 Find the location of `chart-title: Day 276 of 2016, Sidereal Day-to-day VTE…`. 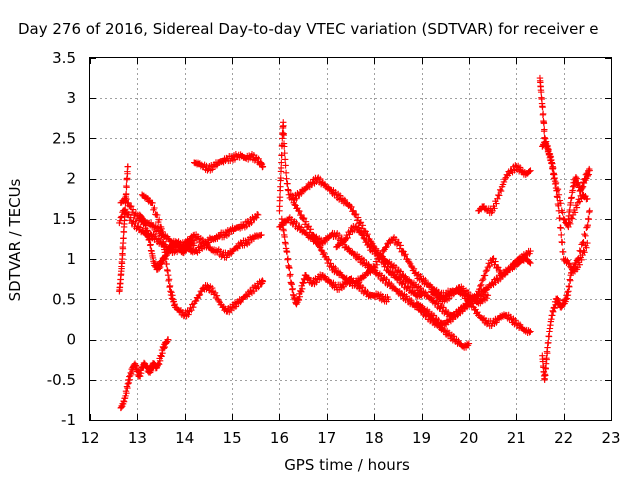

chart-title: Day 276 of 2016, Sidereal Day-to-day VTE… is located at coordinates (308, 29).